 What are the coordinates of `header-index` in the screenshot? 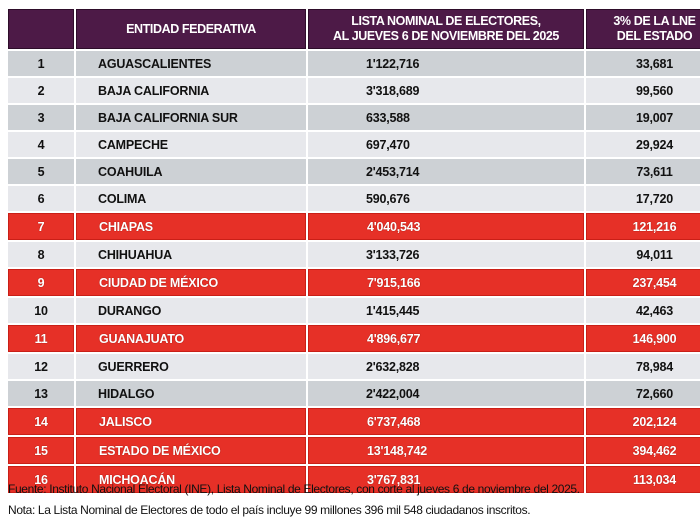 It's located at (41, 29).